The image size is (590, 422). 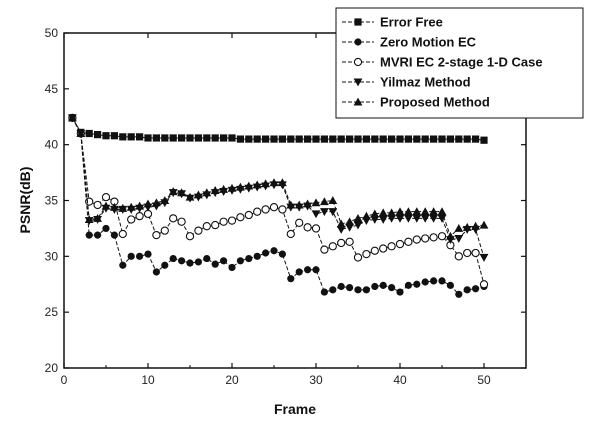 I want to click on x-tick-label: 50, so click(x=484, y=380).